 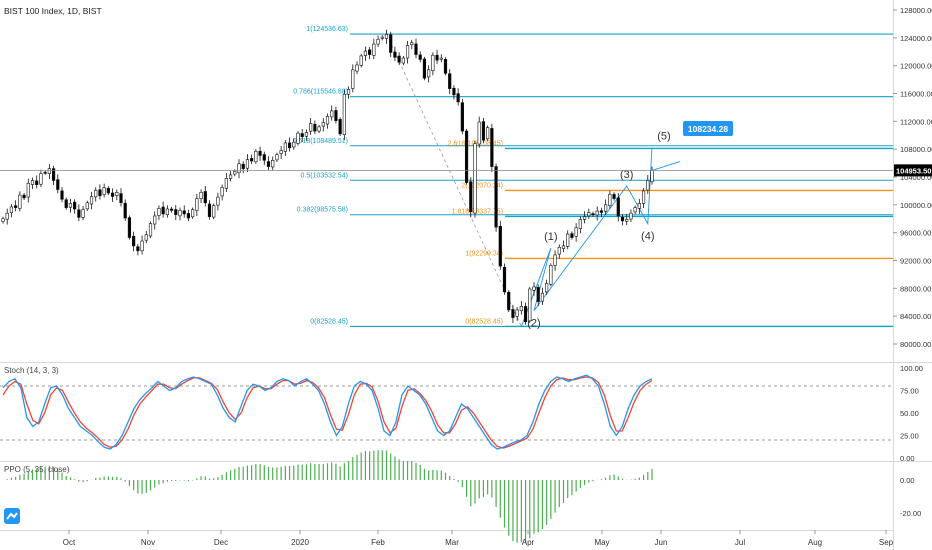 What do you see at coordinates (815, 542) in the screenshot?
I see `time-tick-label: Aug` at bounding box center [815, 542].